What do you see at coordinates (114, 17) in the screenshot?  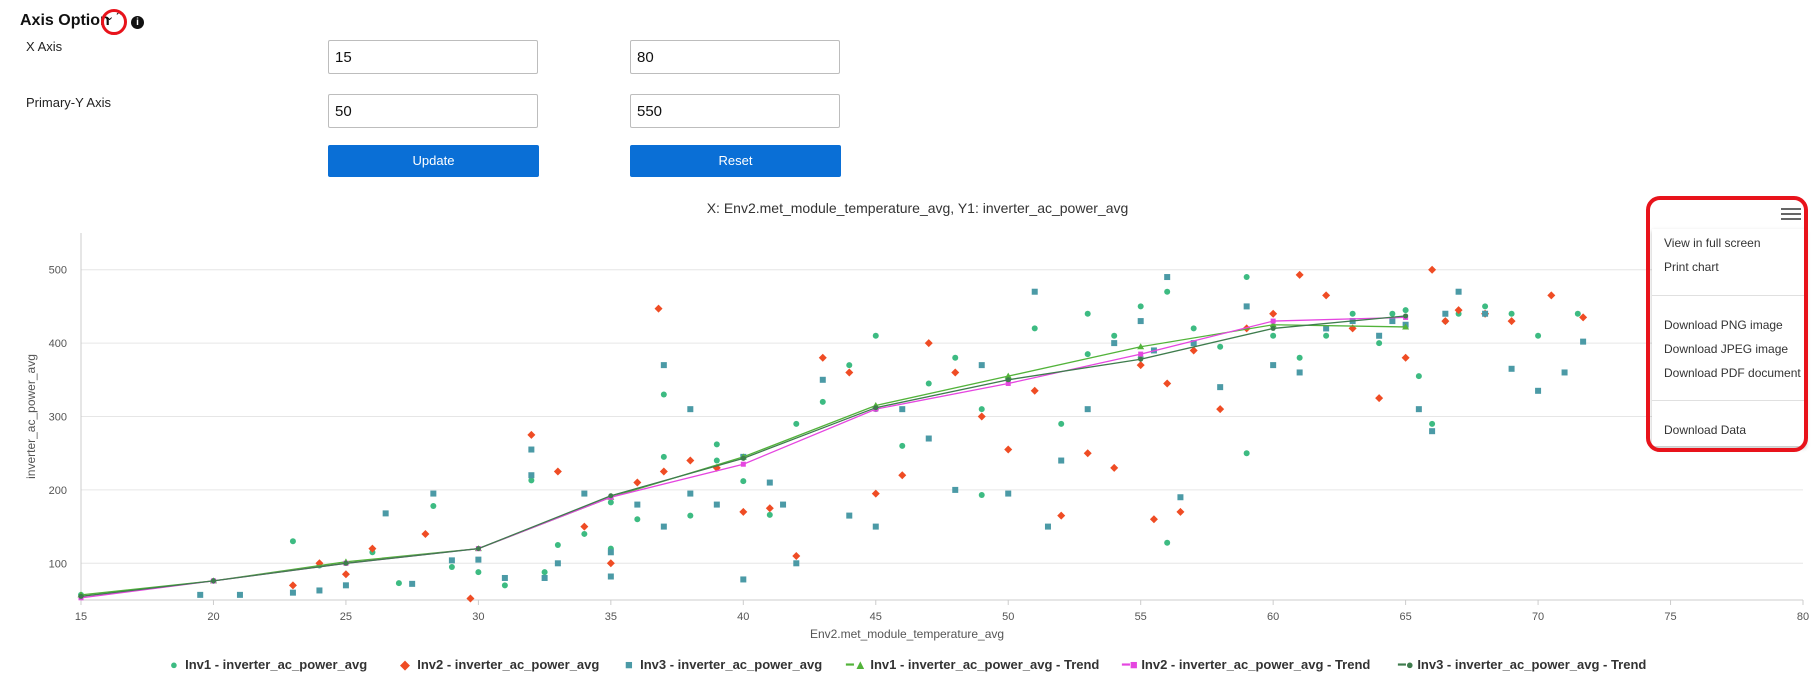 I see `collapse-toggle-icon: ⌄⌃` at bounding box center [114, 17].